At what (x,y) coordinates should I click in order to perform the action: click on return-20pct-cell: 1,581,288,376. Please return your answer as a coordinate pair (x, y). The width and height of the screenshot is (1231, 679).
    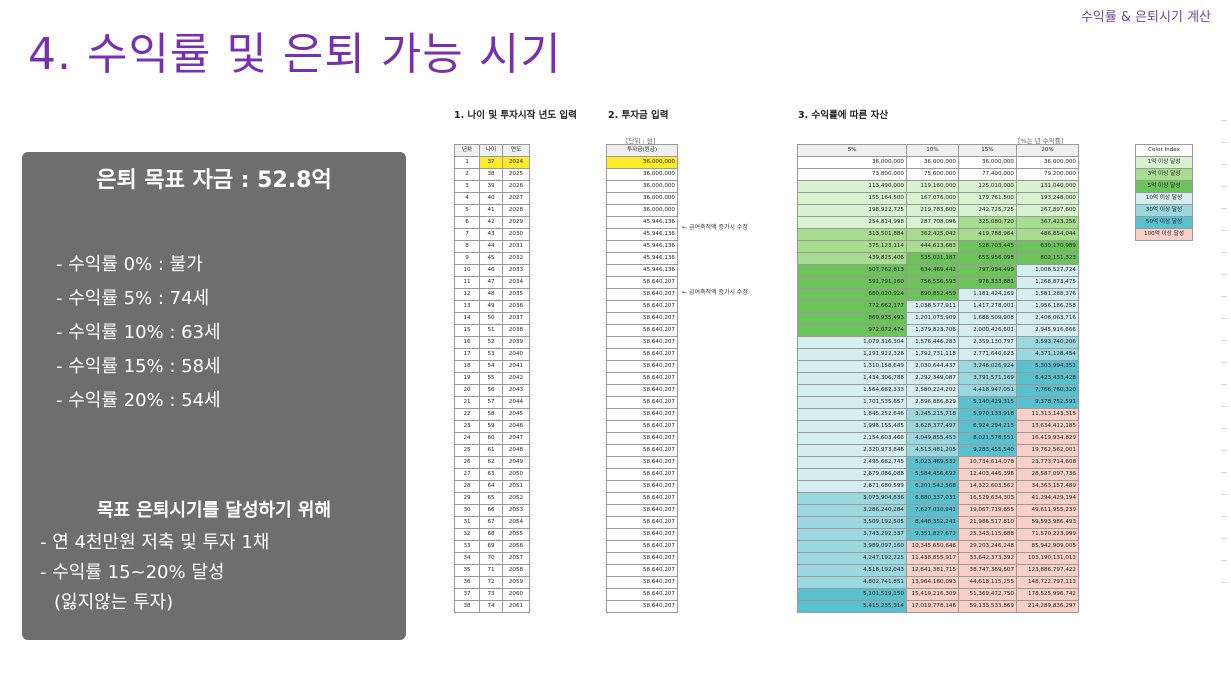
    Looking at the image, I should click on (1047, 294).